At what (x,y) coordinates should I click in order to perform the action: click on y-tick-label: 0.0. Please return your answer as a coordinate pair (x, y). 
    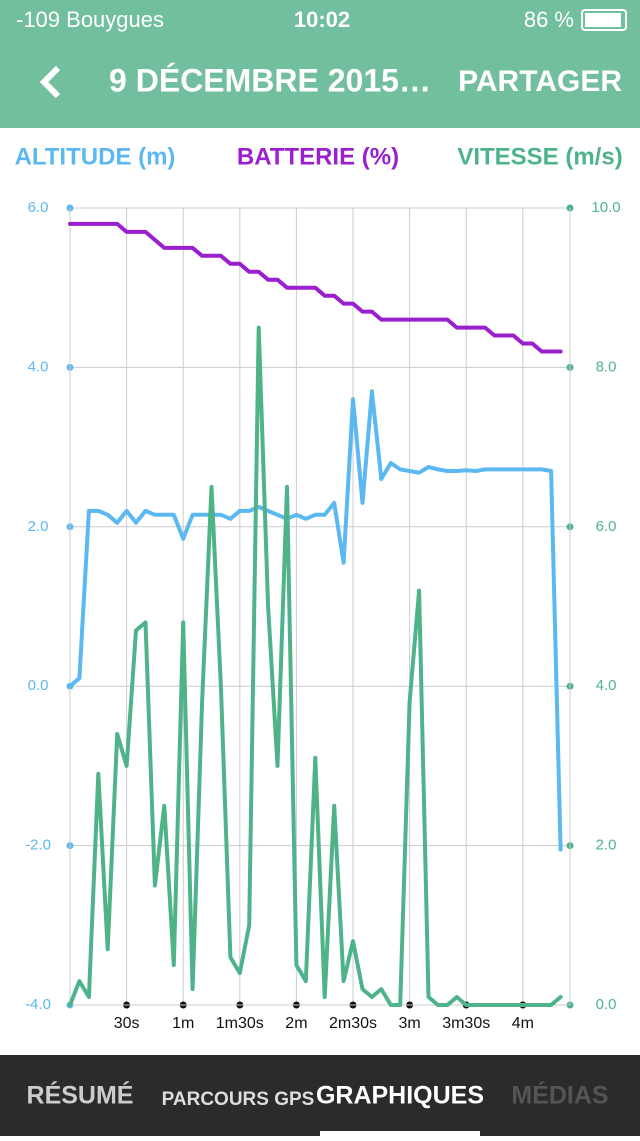
    Looking at the image, I should click on (38, 685).